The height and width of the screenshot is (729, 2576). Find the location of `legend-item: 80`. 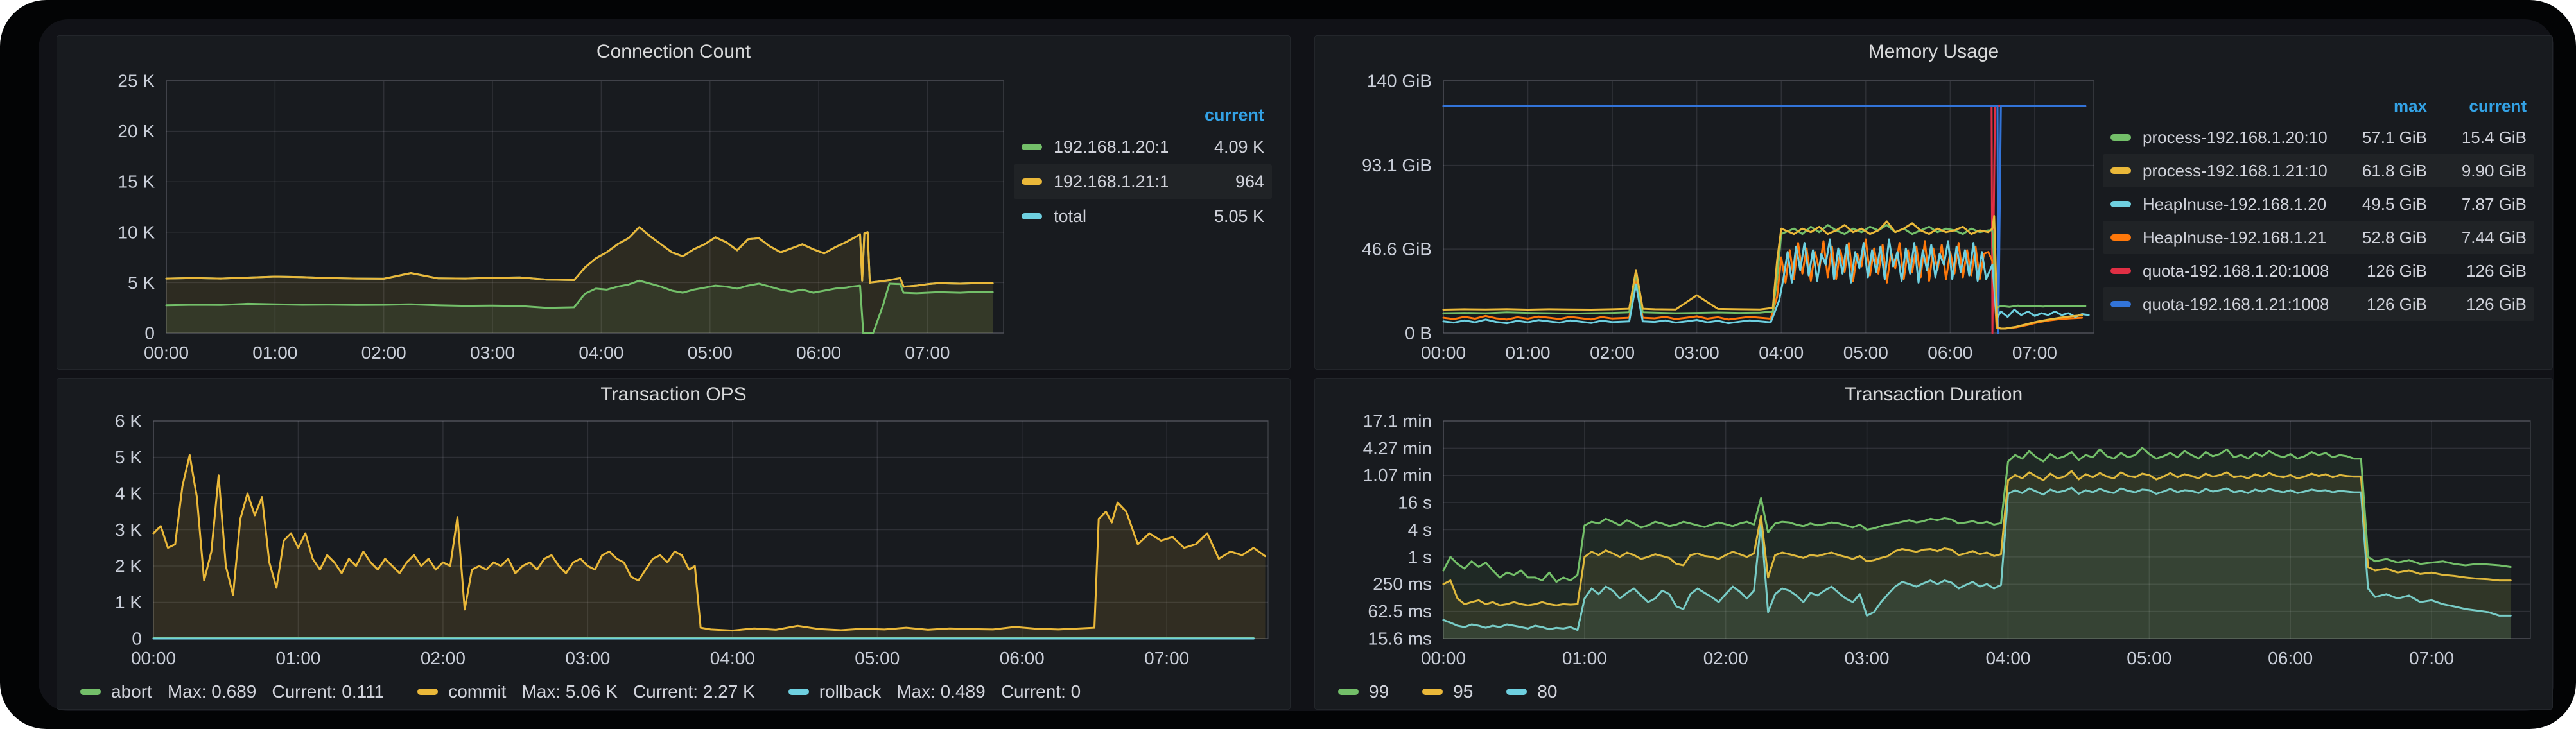

legend-item: 80 is located at coordinates (1531, 692).